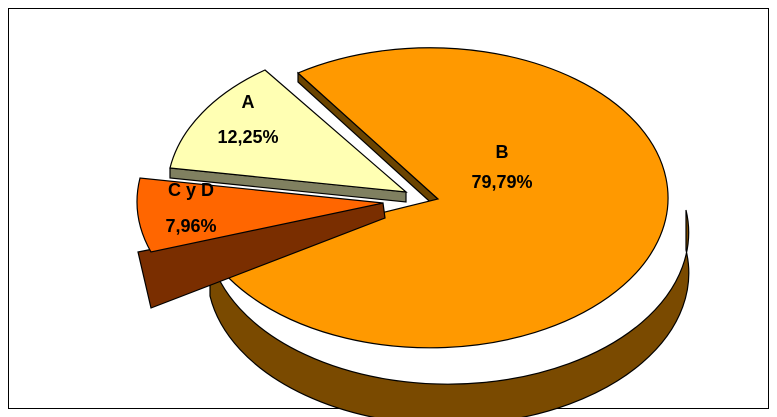 The height and width of the screenshot is (417, 777). I want to click on slice-A: A 12,25%, so click(288, 136).